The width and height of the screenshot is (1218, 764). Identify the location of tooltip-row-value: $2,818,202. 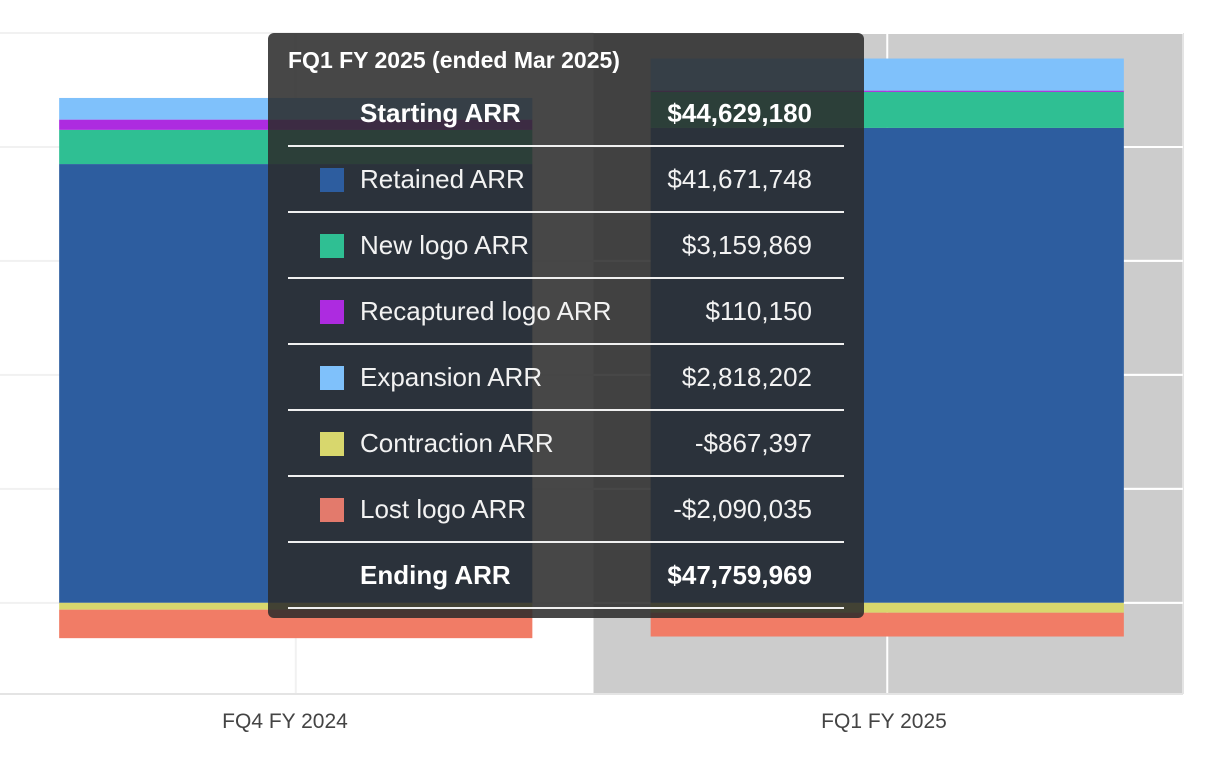
(746, 377).